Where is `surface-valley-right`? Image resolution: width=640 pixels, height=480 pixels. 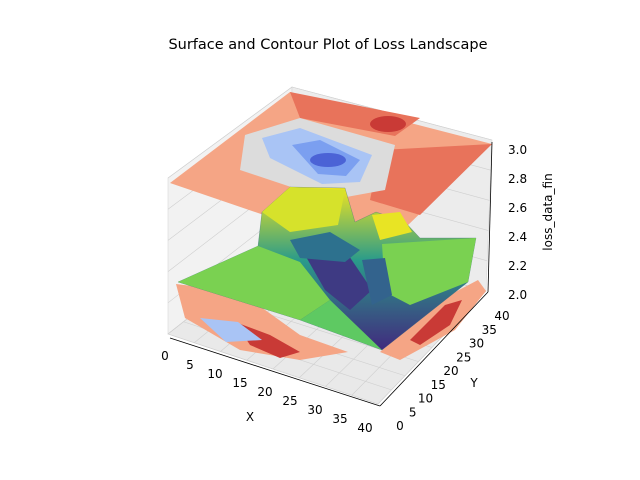
surface-valley-right is located at coordinates (377, 281).